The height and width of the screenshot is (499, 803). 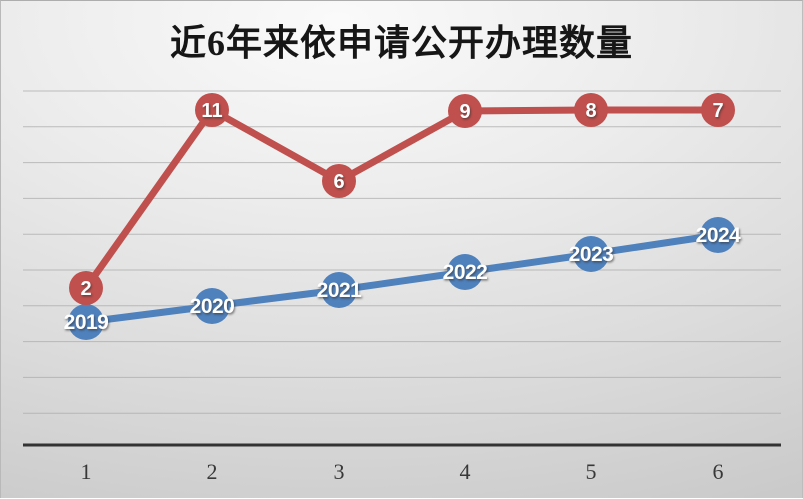 What do you see at coordinates (718, 471) in the screenshot?
I see `x-axis-tick-label: 6` at bounding box center [718, 471].